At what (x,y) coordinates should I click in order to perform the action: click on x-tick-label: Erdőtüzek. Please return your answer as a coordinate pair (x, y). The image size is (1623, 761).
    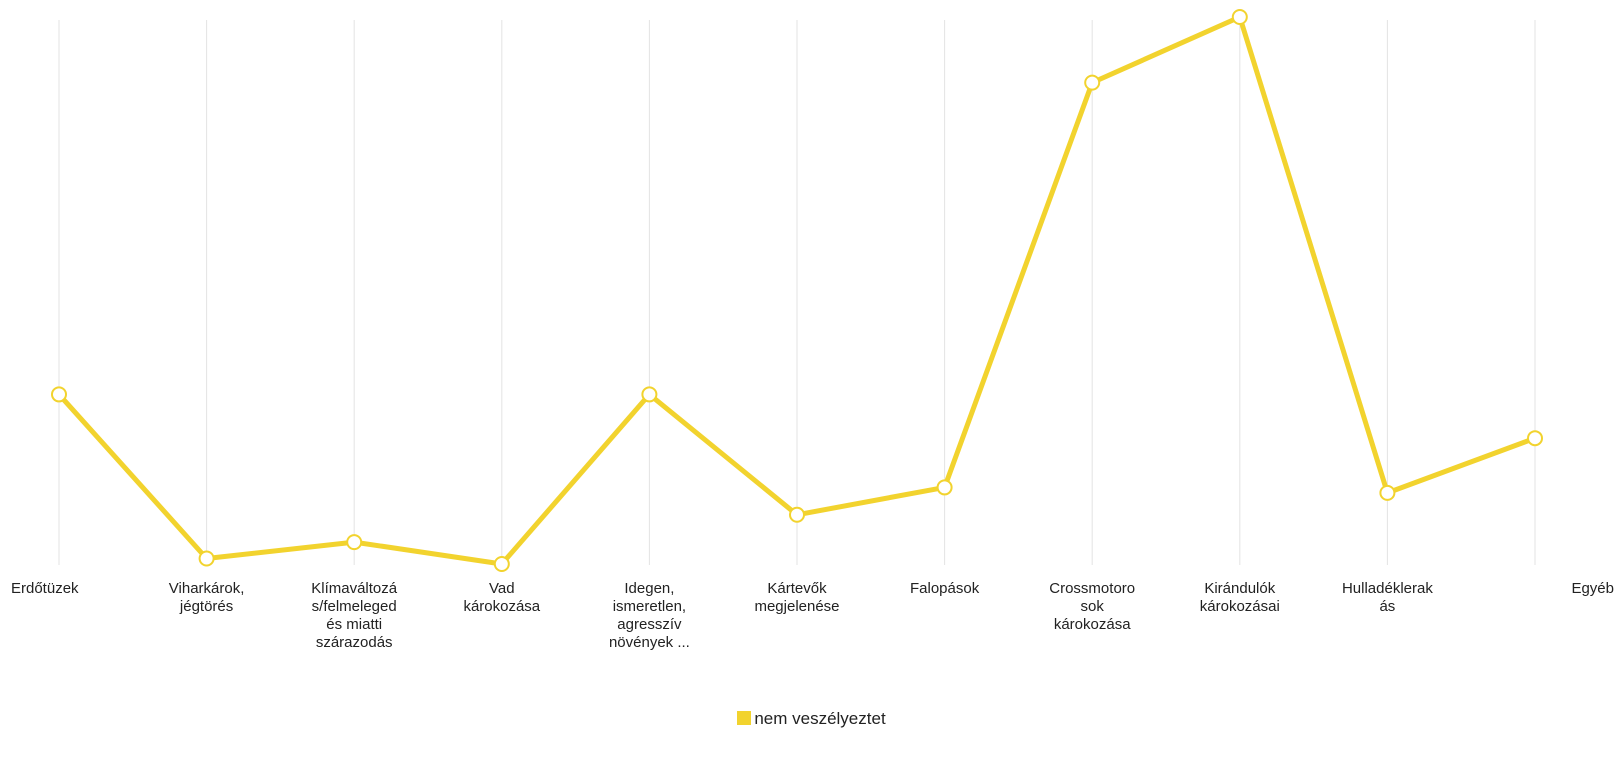
    Looking at the image, I should click on (45, 588).